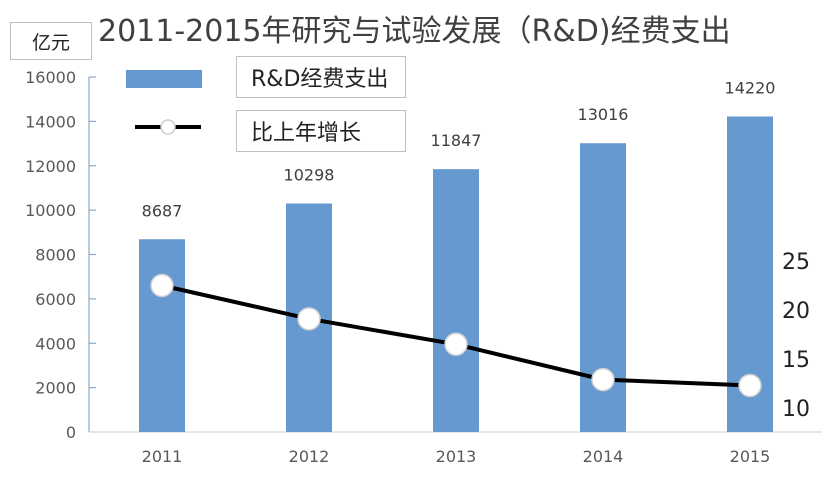 This screenshot has width=838, height=486. What do you see at coordinates (162, 335) in the screenshot?
I see `bar-2011` at bounding box center [162, 335].